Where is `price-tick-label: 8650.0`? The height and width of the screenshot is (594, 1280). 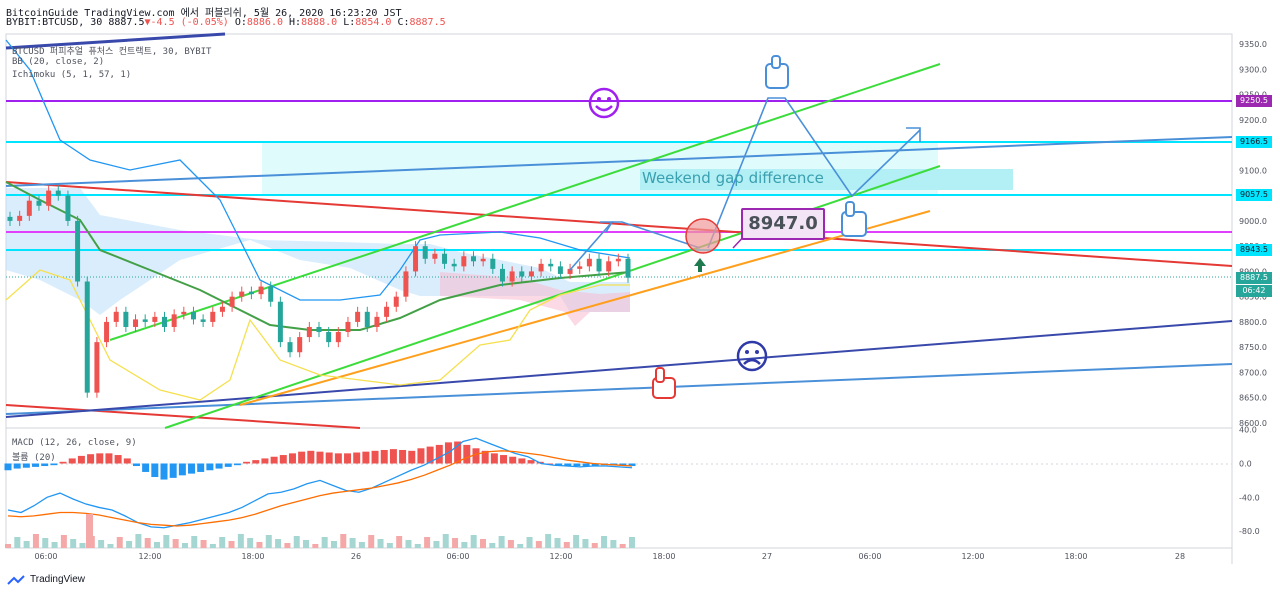 price-tick-label: 8650.0 is located at coordinates (1253, 398).